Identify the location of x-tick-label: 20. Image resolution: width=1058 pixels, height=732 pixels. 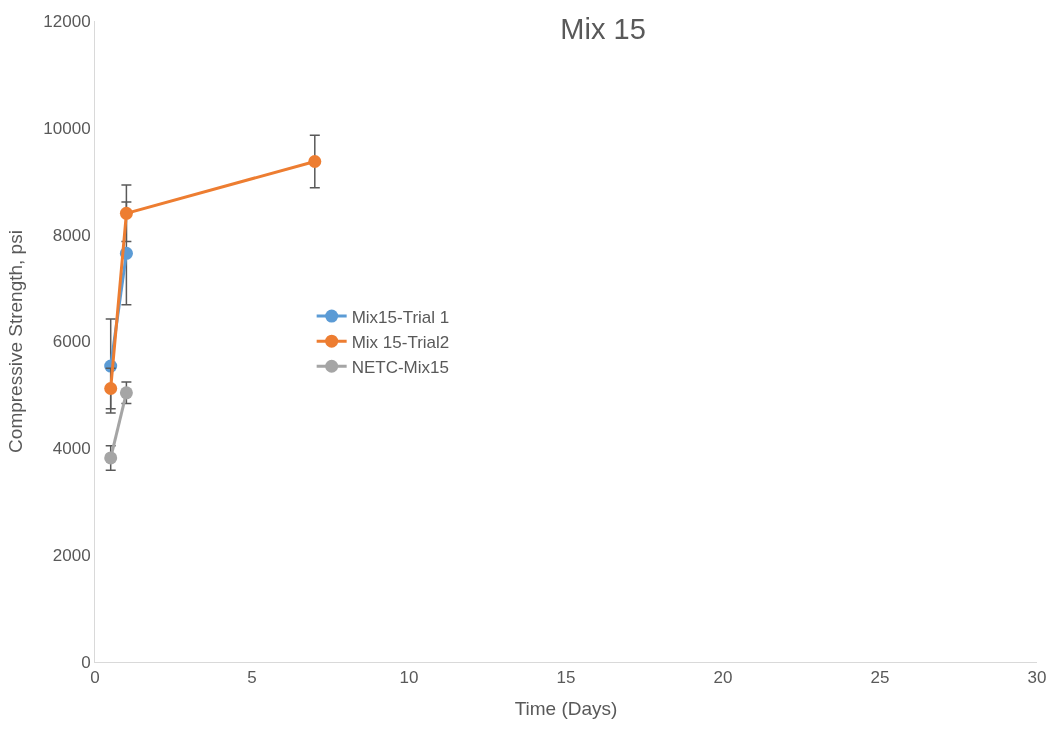
(723, 678).